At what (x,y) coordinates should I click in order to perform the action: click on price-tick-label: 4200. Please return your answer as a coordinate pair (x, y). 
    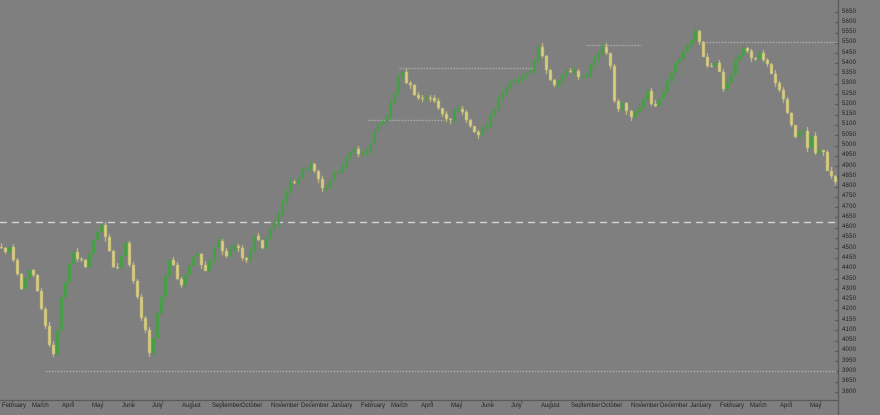
    Looking at the image, I should click on (849, 309).